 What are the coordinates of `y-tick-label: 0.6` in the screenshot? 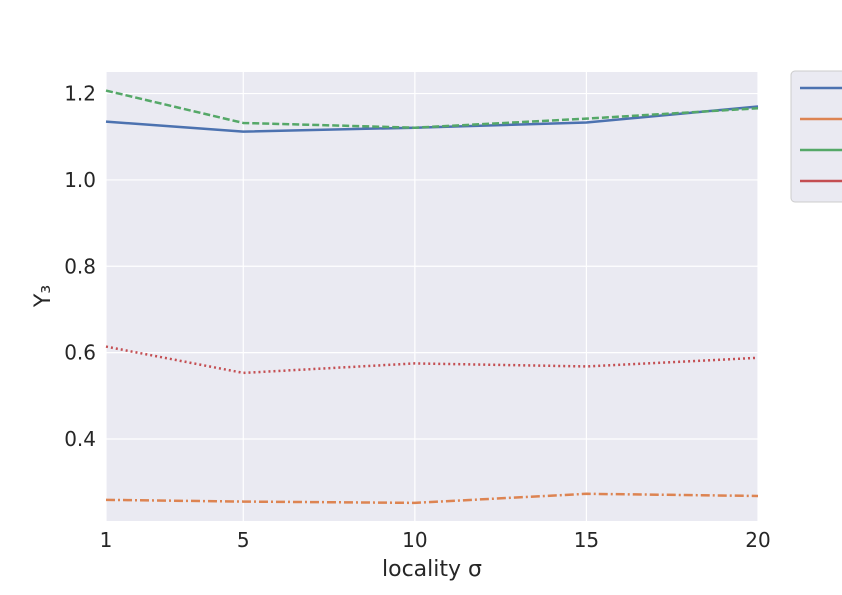 It's located at (80, 353).